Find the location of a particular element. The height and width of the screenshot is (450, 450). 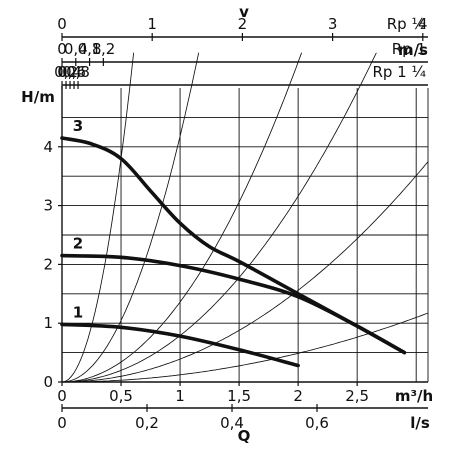

pump-curve-label-3: 3 is located at coordinates (78, 126).